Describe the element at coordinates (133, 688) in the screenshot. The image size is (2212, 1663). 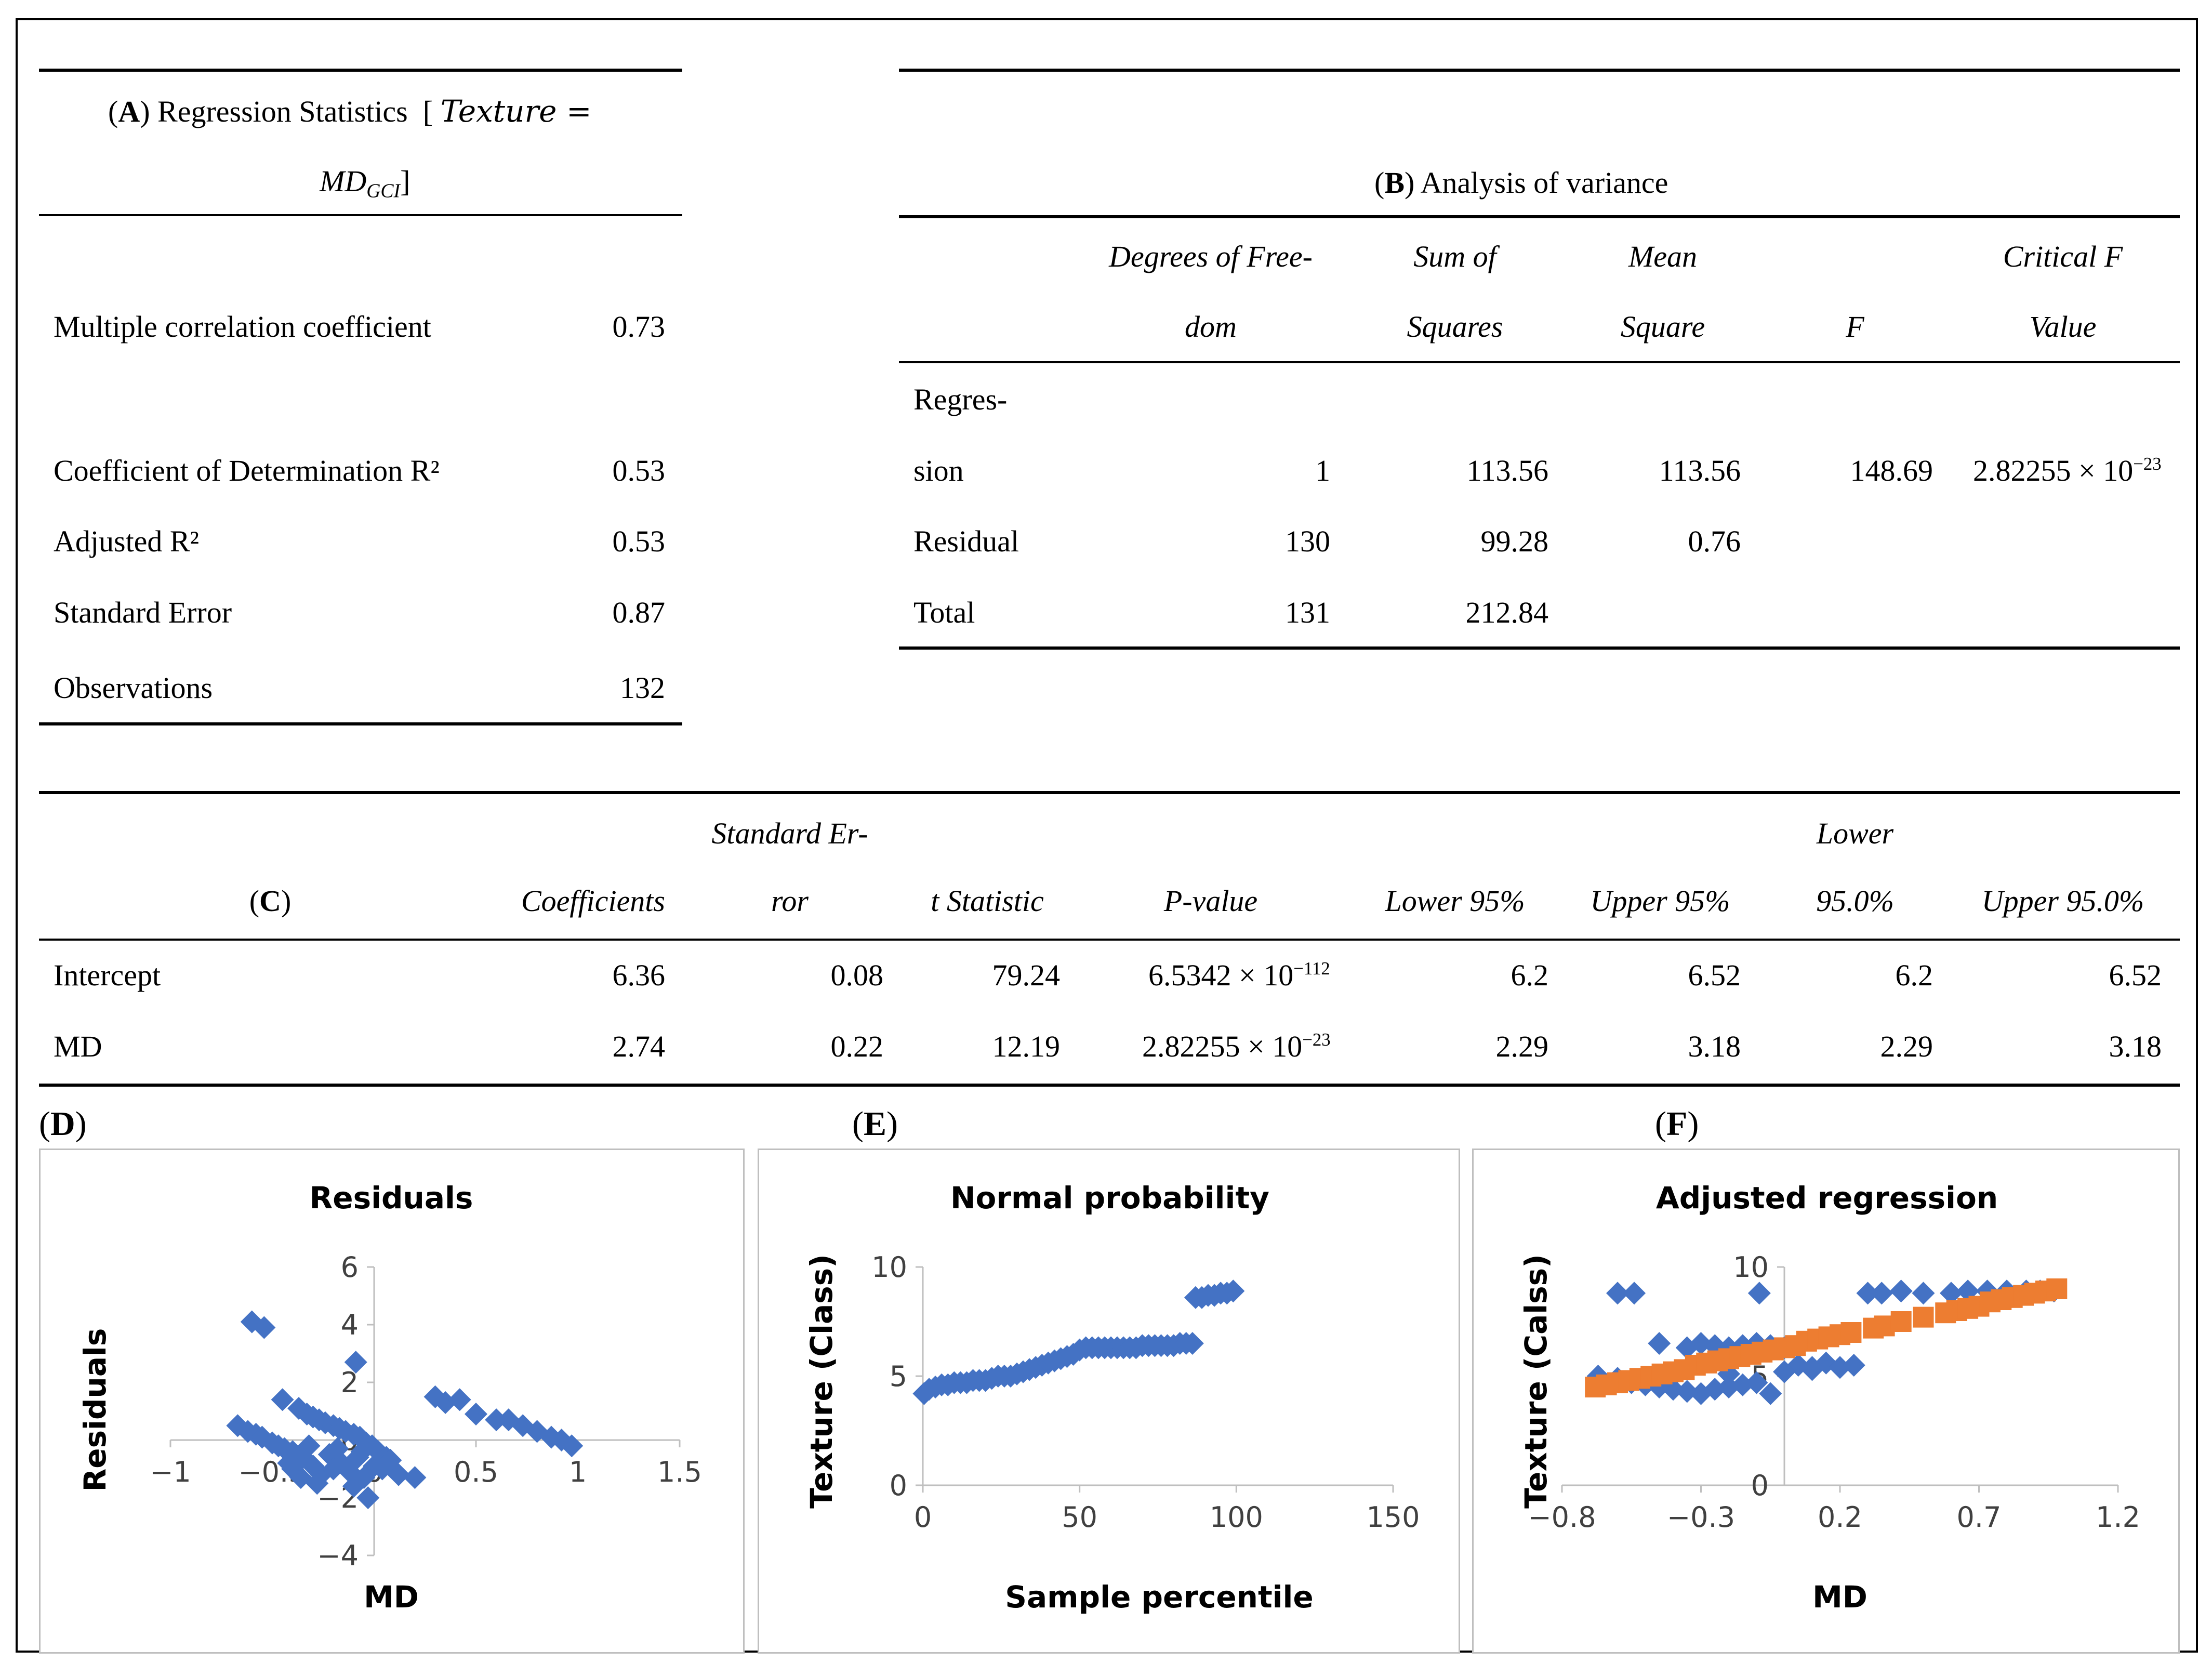
I see `table-a-row-name: Observations` at that location.